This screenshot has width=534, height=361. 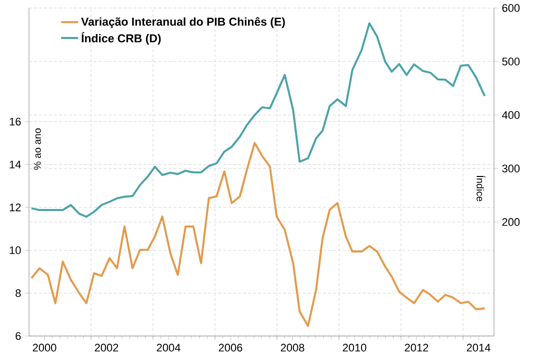 What do you see at coordinates (292, 348) in the screenshot?
I see `x-tick-label: 2008` at bounding box center [292, 348].